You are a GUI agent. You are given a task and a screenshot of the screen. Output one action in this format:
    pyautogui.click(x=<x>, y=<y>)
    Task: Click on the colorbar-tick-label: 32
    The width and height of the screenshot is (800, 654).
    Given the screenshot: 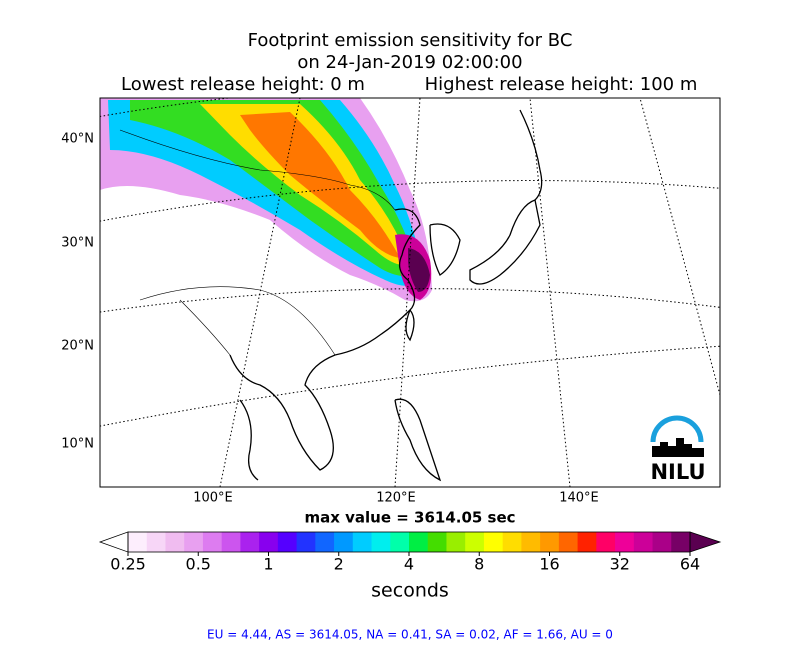 What is the action you would take?
    pyautogui.click(x=620, y=564)
    